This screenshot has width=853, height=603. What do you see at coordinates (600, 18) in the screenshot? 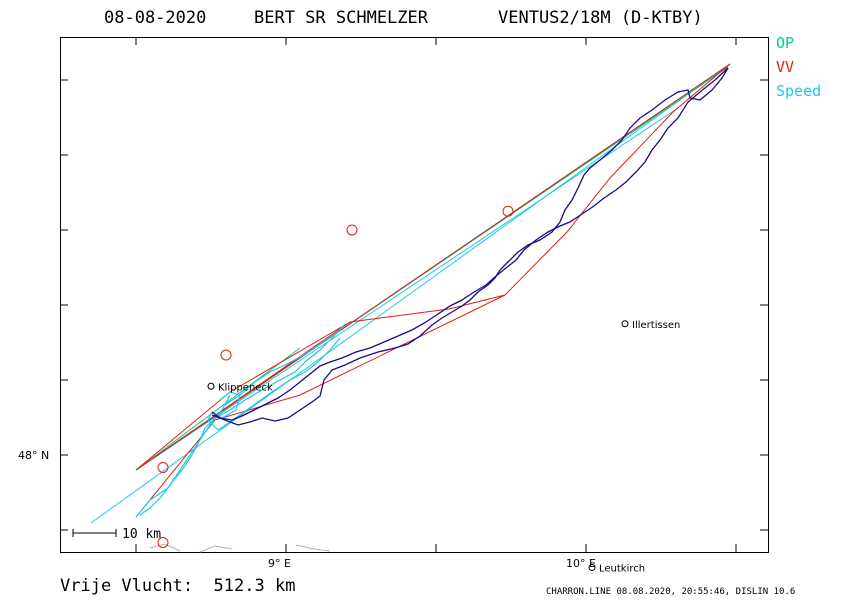
I see `glider-name: VENTUS2/18M (D-KTBY)` at bounding box center [600, 18].